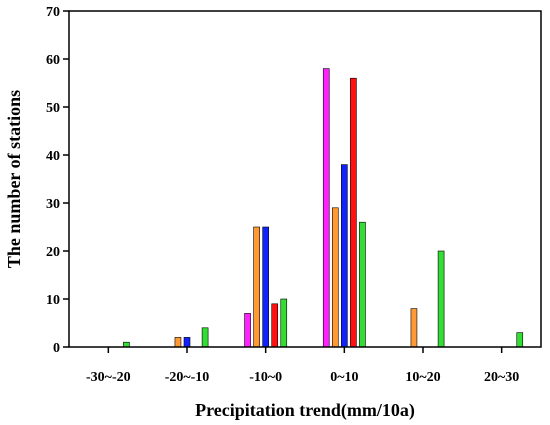  Describe the element at coordinates (362, 284) in the screenshot. I see `bar-series-5-0~10` at that location.